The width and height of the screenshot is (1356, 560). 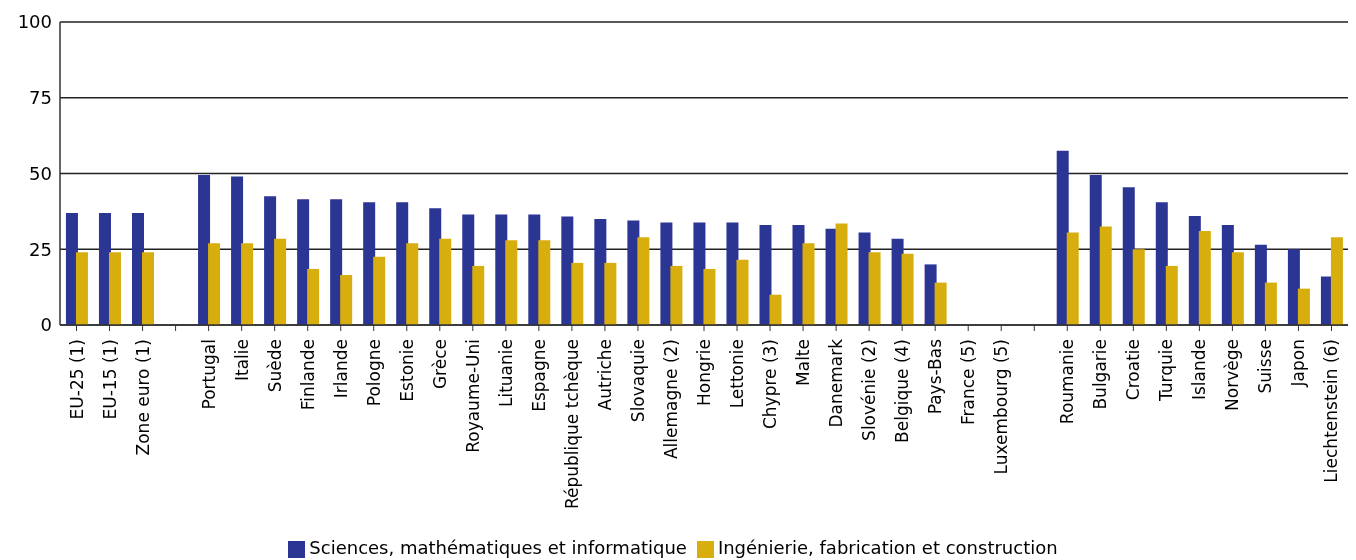 What do you see at coordinates (1199, 370) in the screenshot?
I see `x-tick-label: Islande` at bounding box center [1199, 370].